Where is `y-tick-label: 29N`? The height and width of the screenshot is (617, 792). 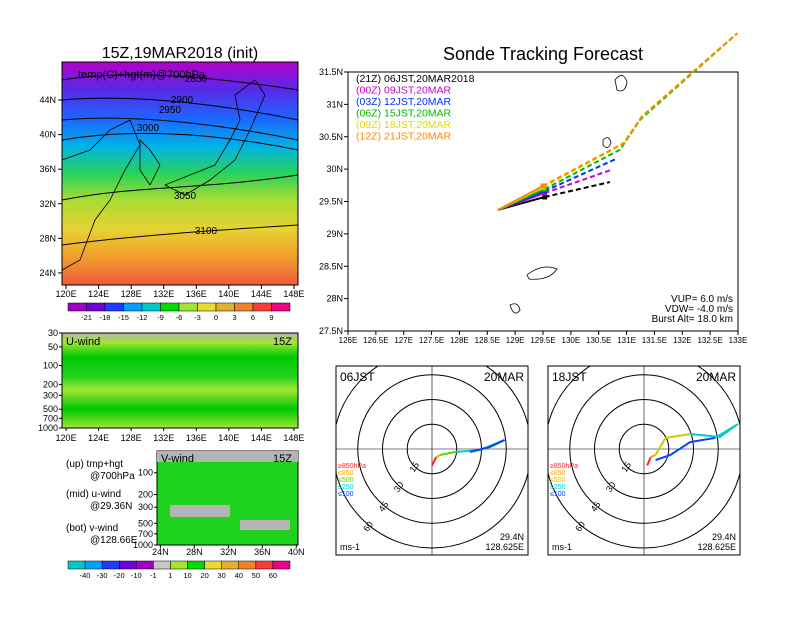
y-tick-label: 29N is located at coordinates (334, 234).